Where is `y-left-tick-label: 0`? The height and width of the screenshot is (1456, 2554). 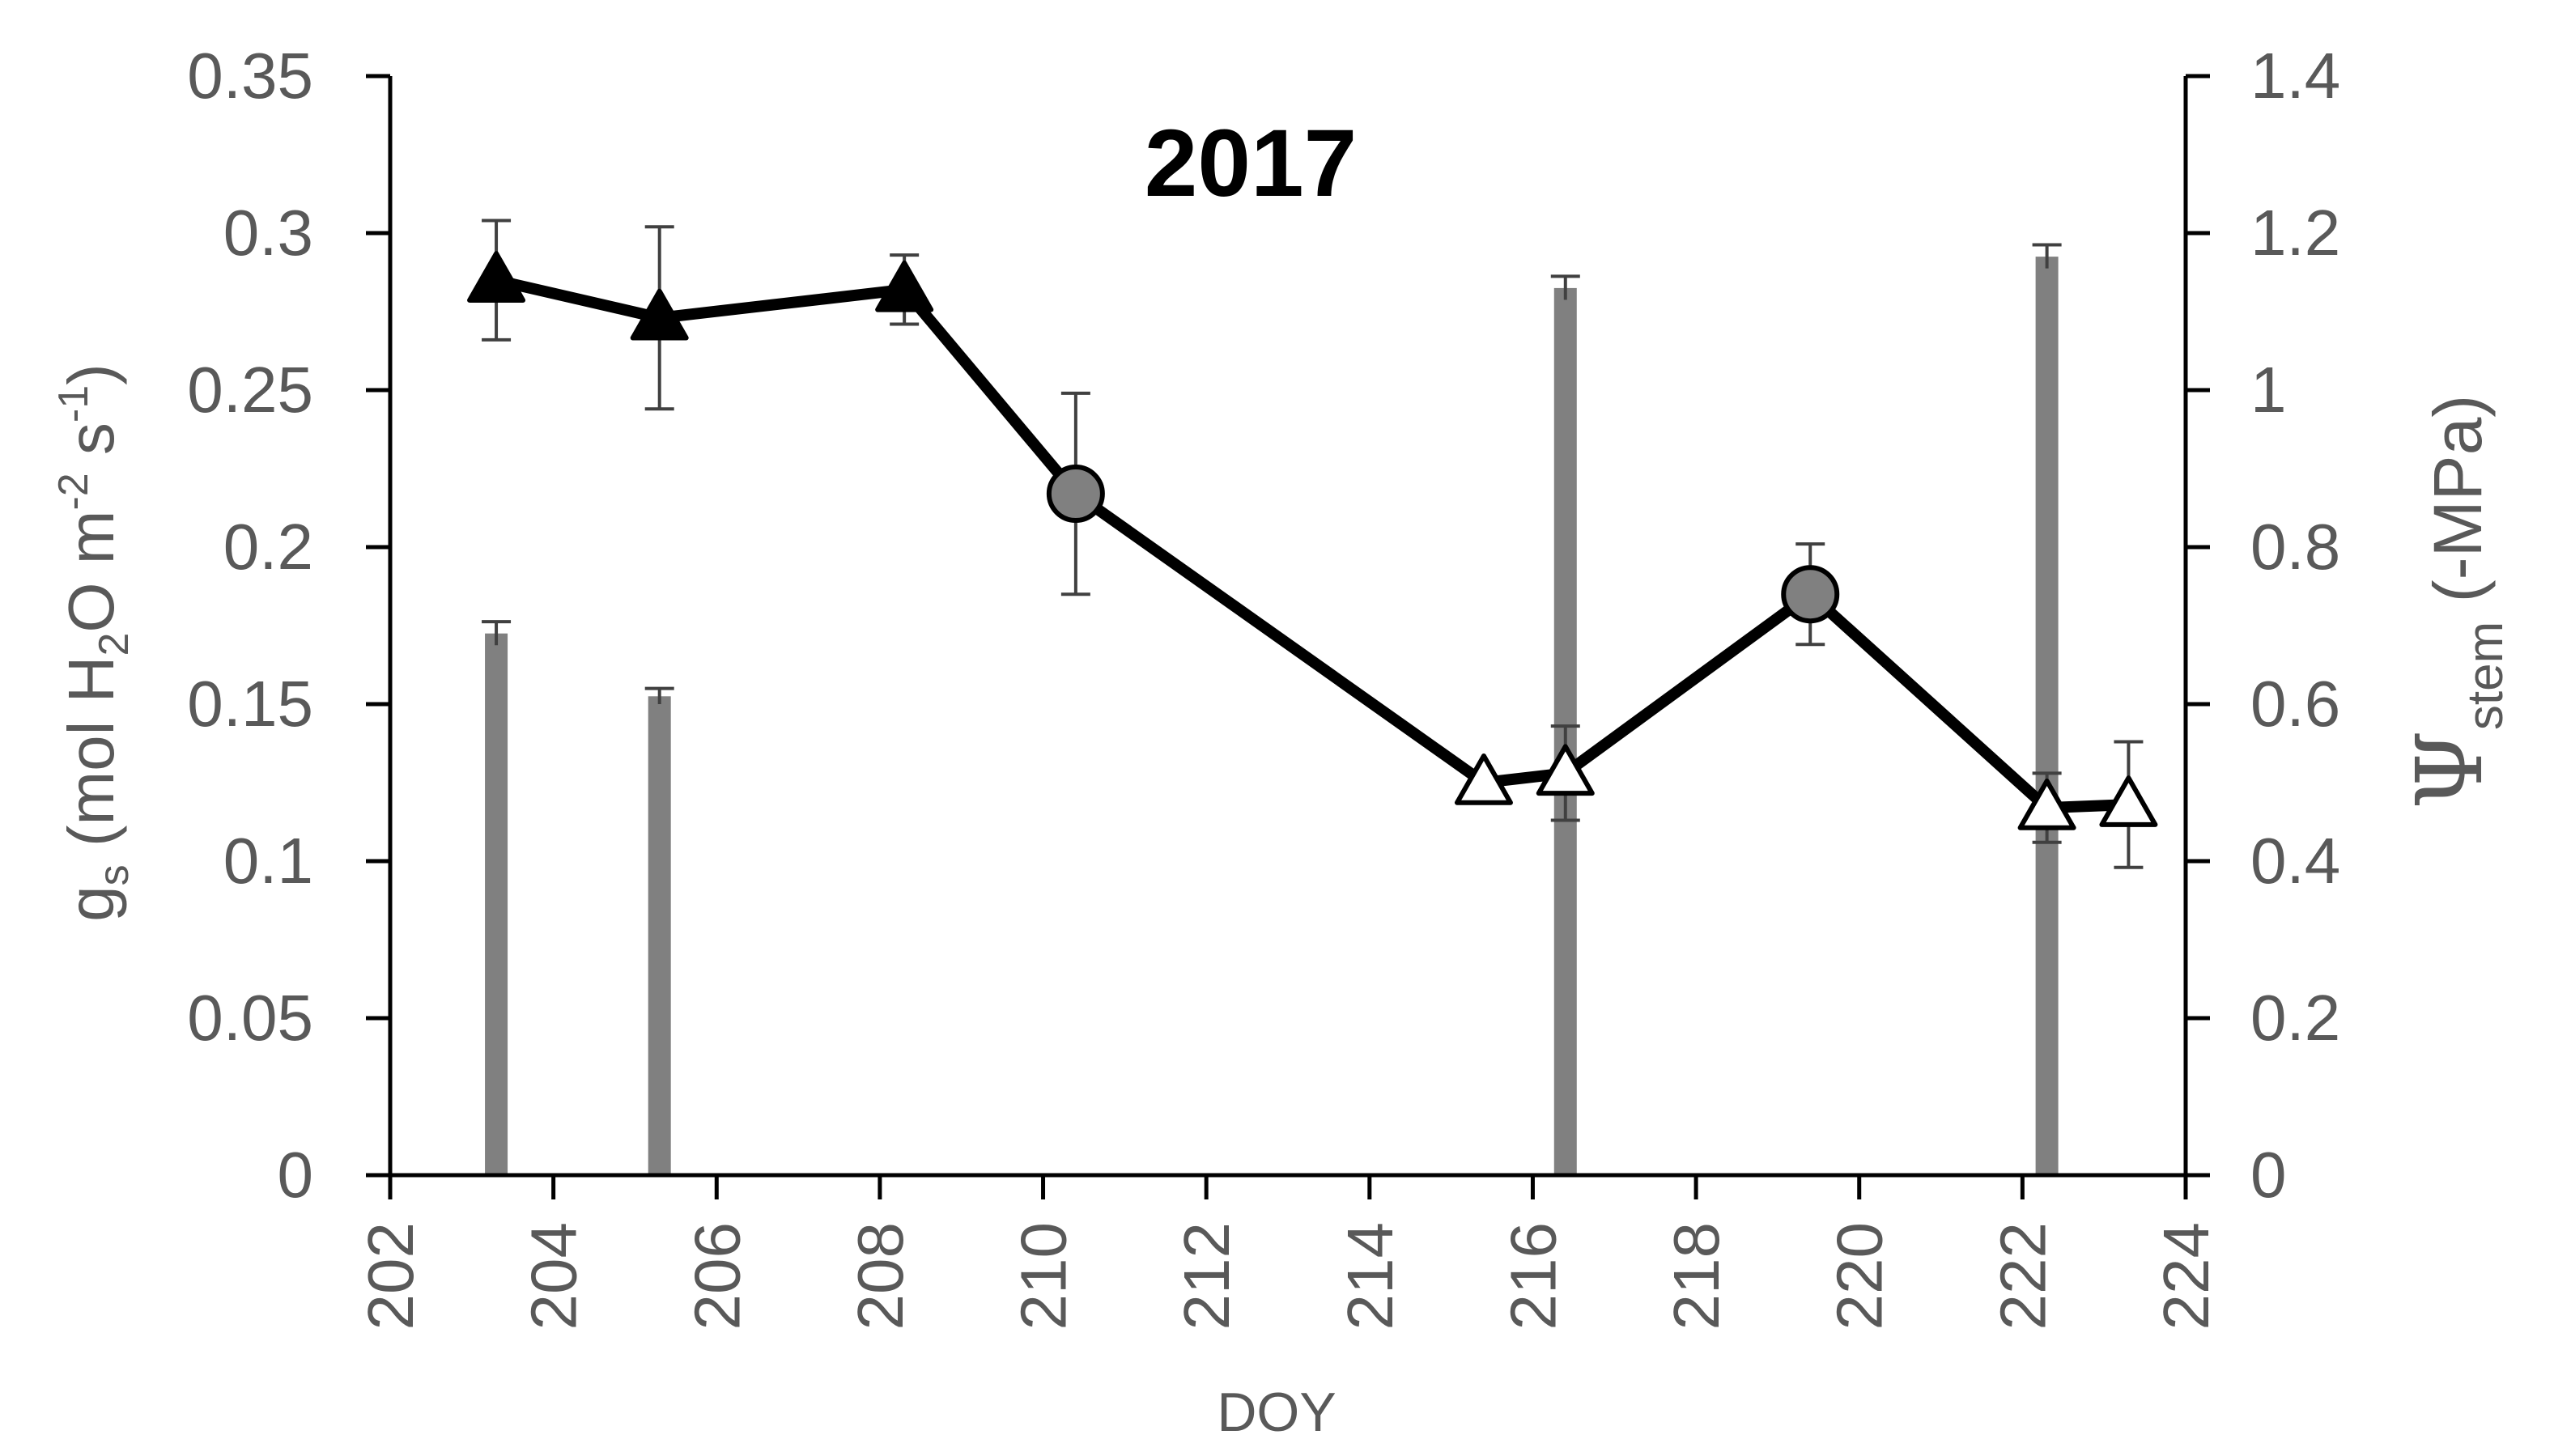 y-left-tick-label: 0 is located at coordinates (296, 1175).